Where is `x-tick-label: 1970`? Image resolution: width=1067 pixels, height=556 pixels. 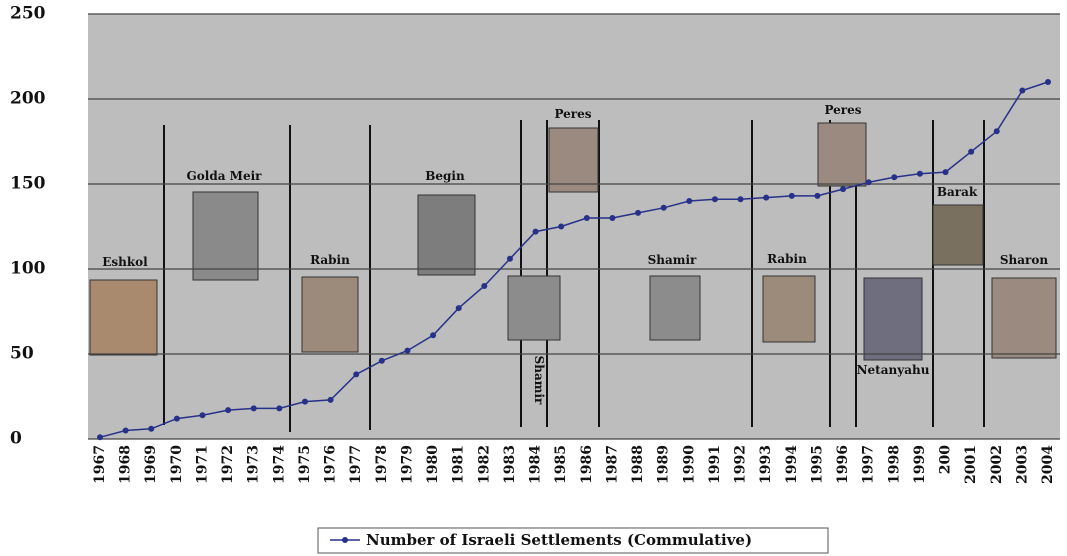
x-tick-label: 1970 is located at coordinates (177, 464).